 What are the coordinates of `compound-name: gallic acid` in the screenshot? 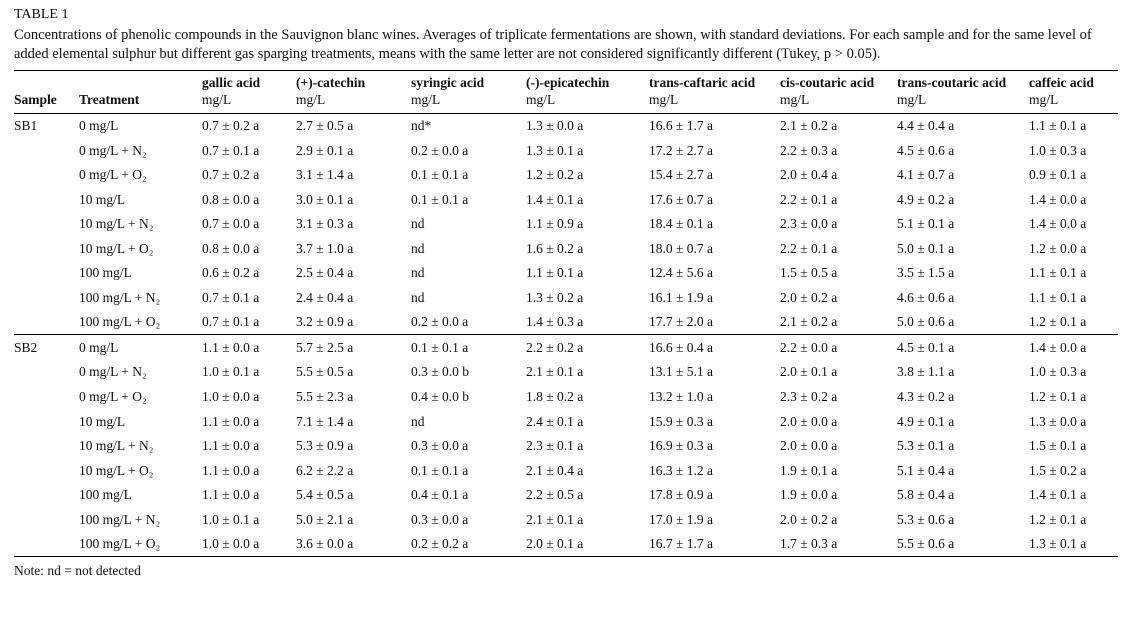 It's located at (231, 82).